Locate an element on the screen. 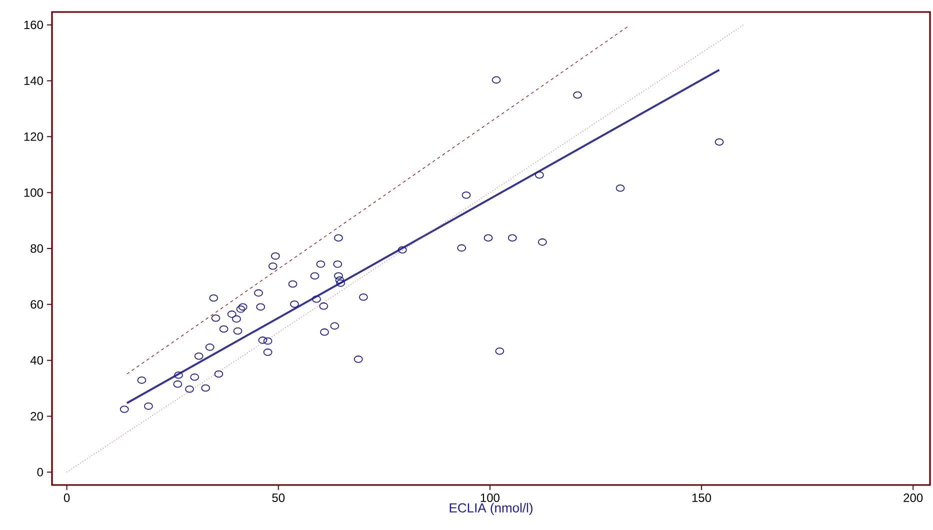  x-tick-label: 150 is located at coordinates (702, 498).